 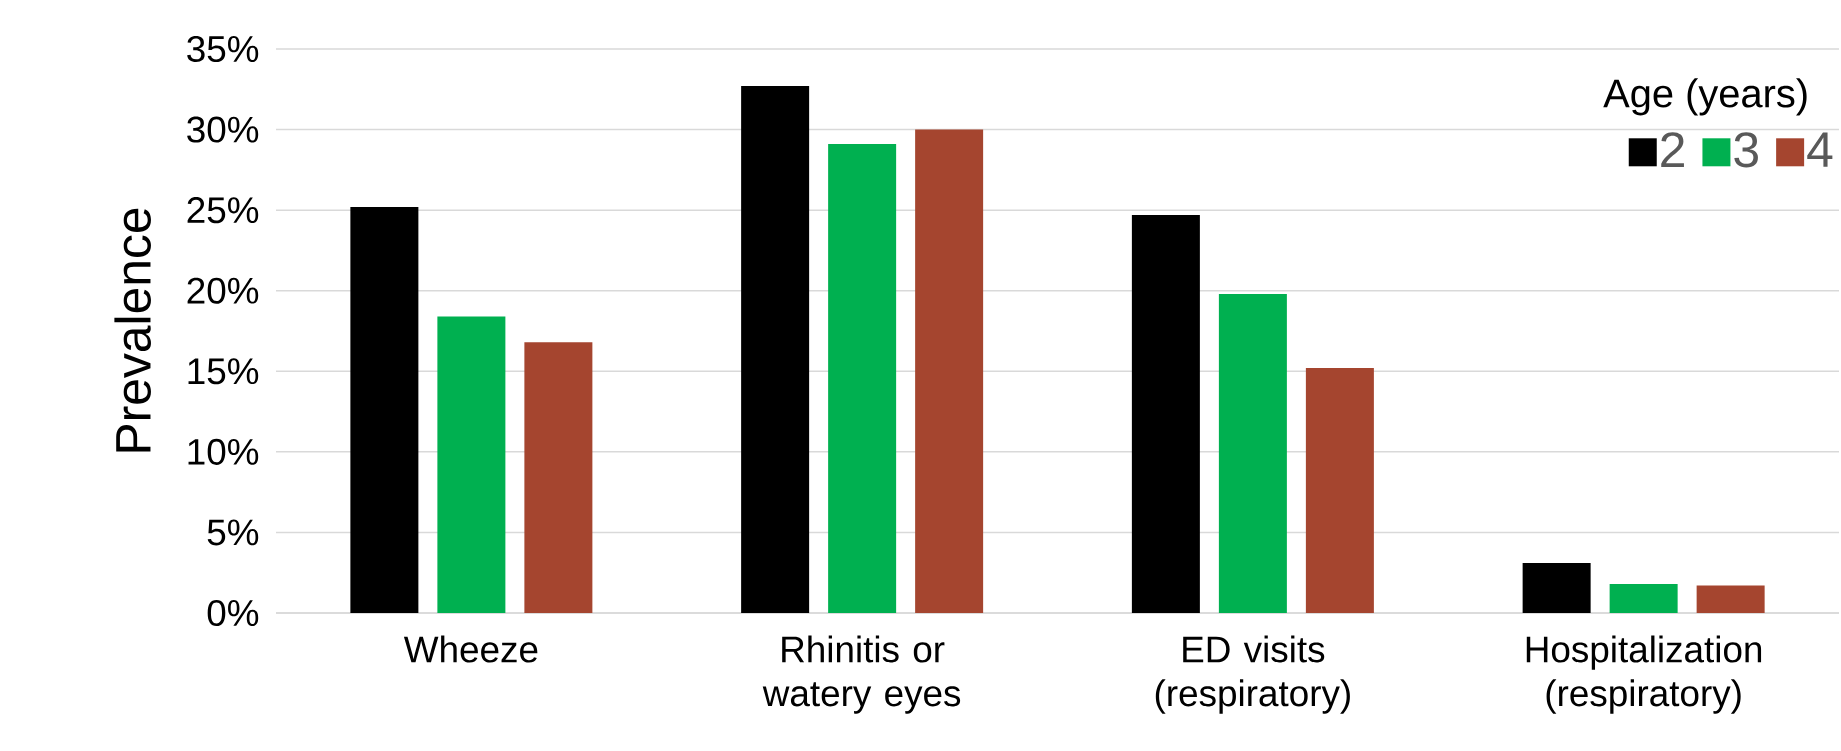 What do you see at coordinates (223, 49) in the screenshot?
I see `y-tick-label: 35%` at bounding box center [223, 49].